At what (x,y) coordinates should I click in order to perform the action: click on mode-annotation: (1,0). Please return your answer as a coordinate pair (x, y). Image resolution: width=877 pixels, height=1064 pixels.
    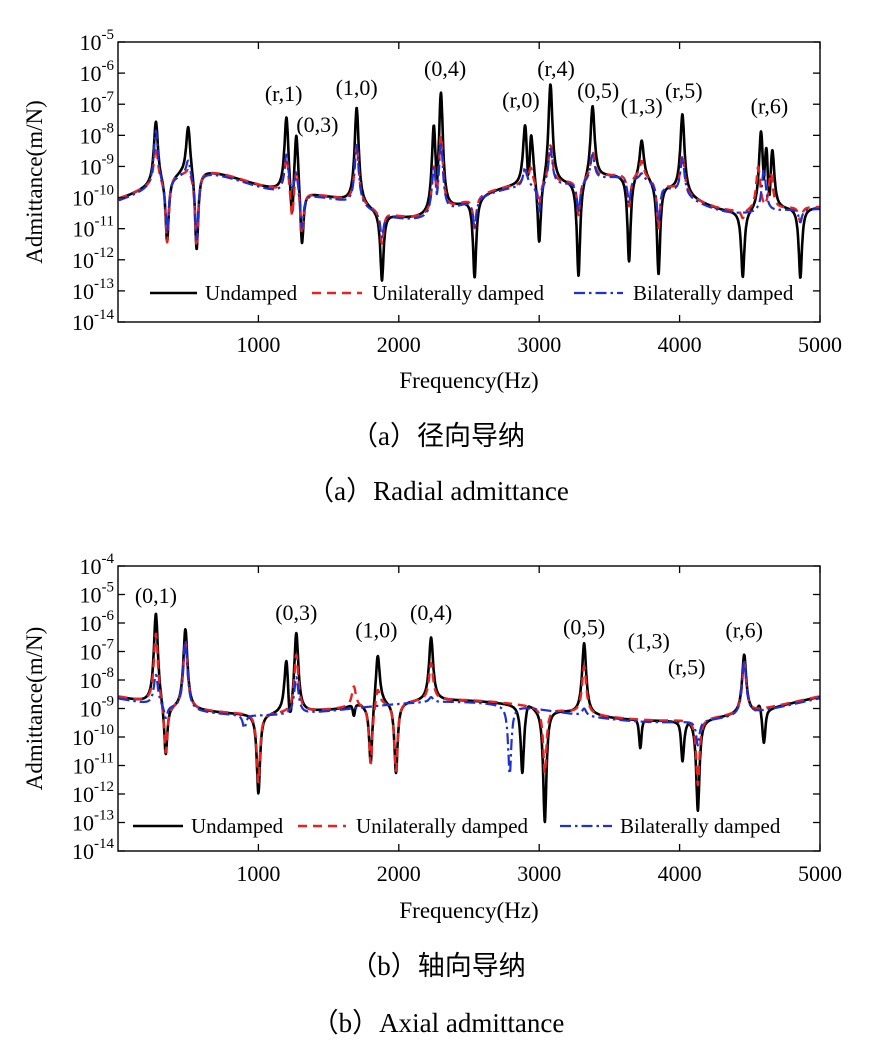
    Looking at the image, I should click on (357, 87).